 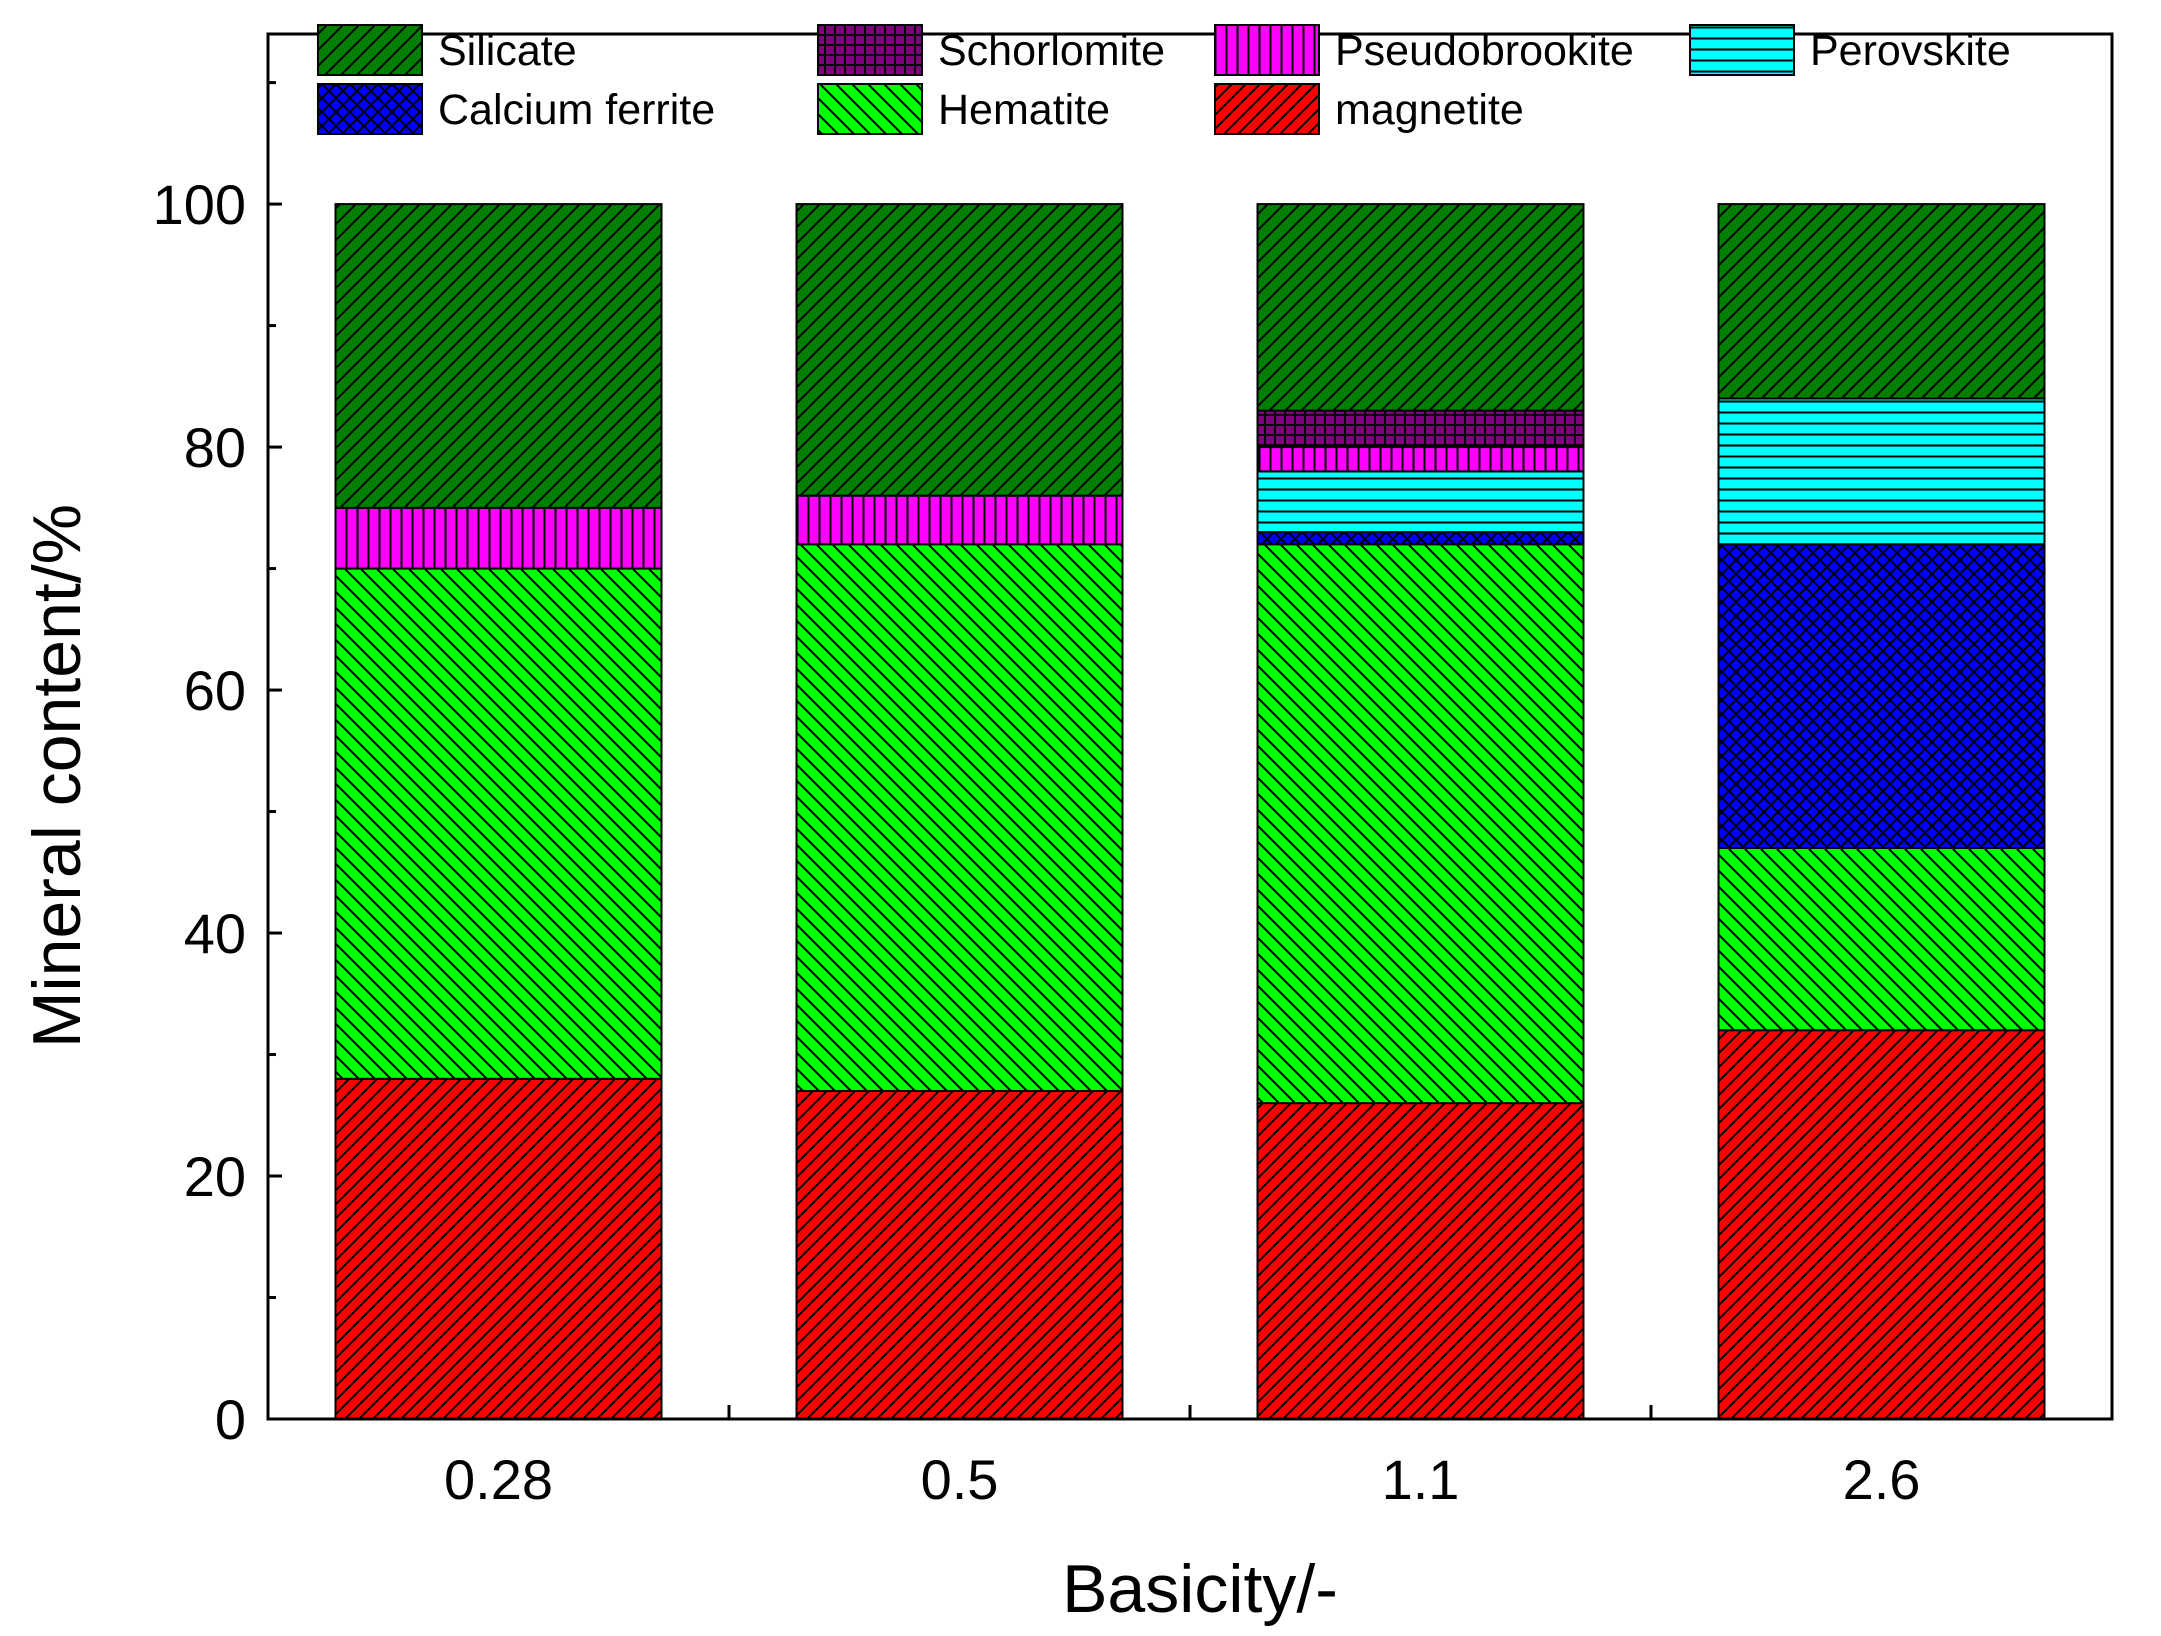 What do you see at coordinates (1024, 110) in the screenshot?
I see `legend-label-hematite: Hematite` at bounding box center [1024, 110].